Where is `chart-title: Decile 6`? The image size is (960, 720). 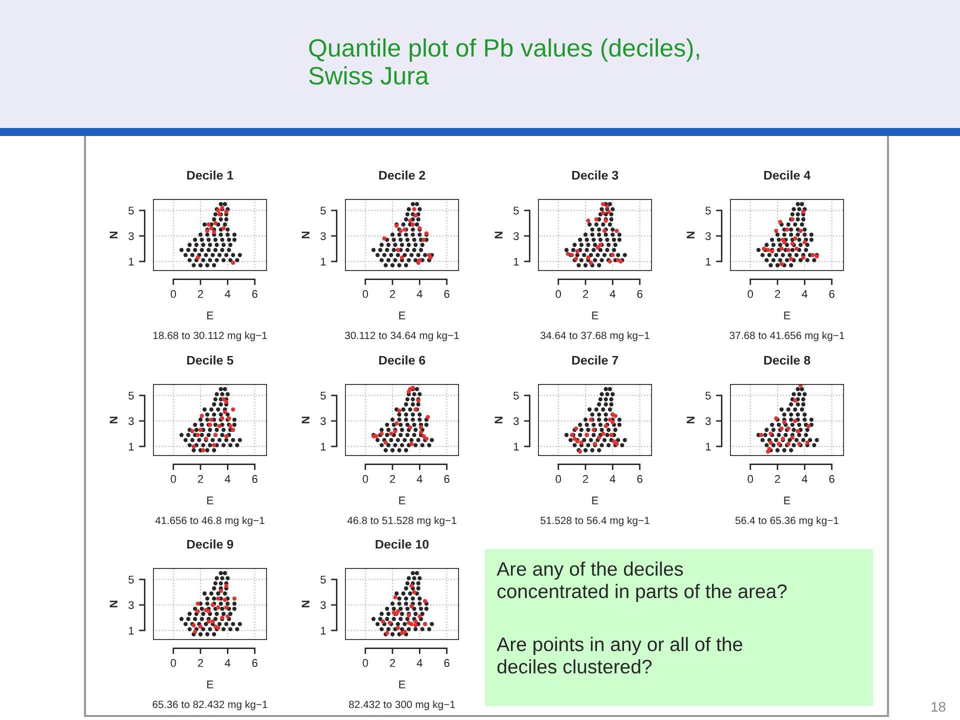
chart-title: Decile 6 is located at coordinates (402, 360).